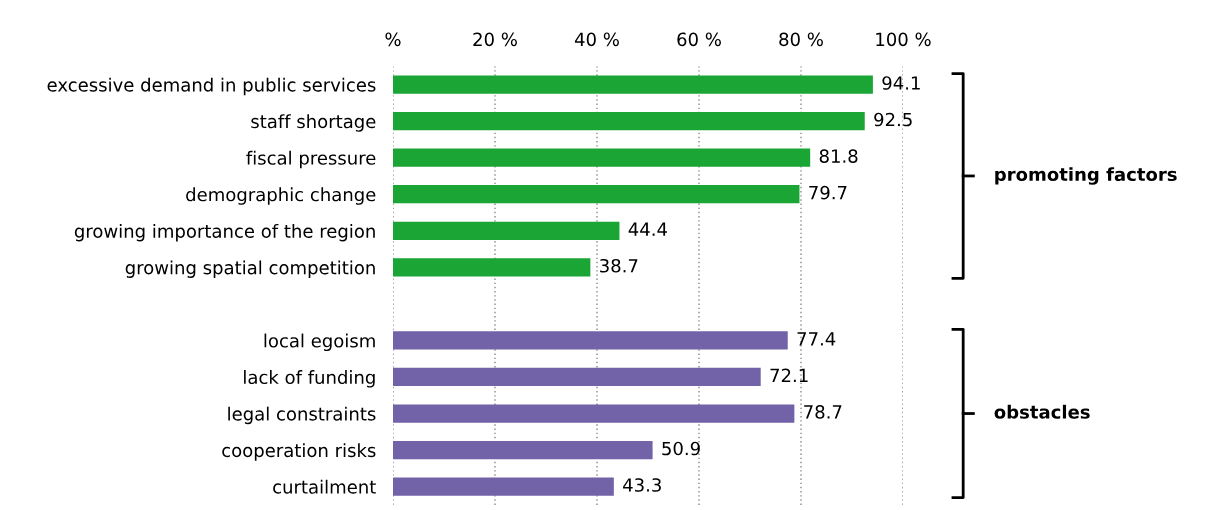  What do you see at coordinates (903, 39) in the screenshot?
I see `x-tick-label: 100 %` at bounding box center [903, 39].